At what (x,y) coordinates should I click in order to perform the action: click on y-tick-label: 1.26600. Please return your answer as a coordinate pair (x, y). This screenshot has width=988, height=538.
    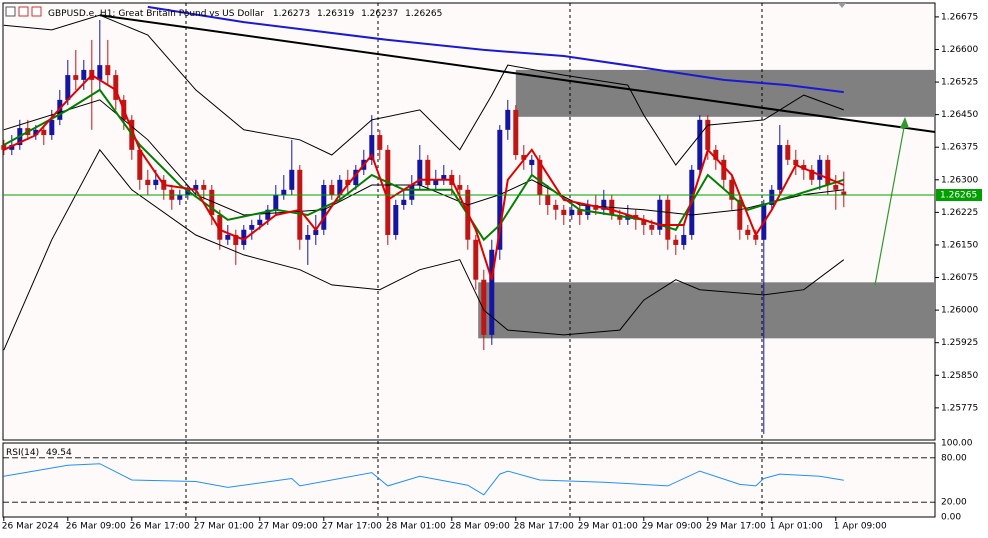
    Looking at the image, I should click on (959, 50).